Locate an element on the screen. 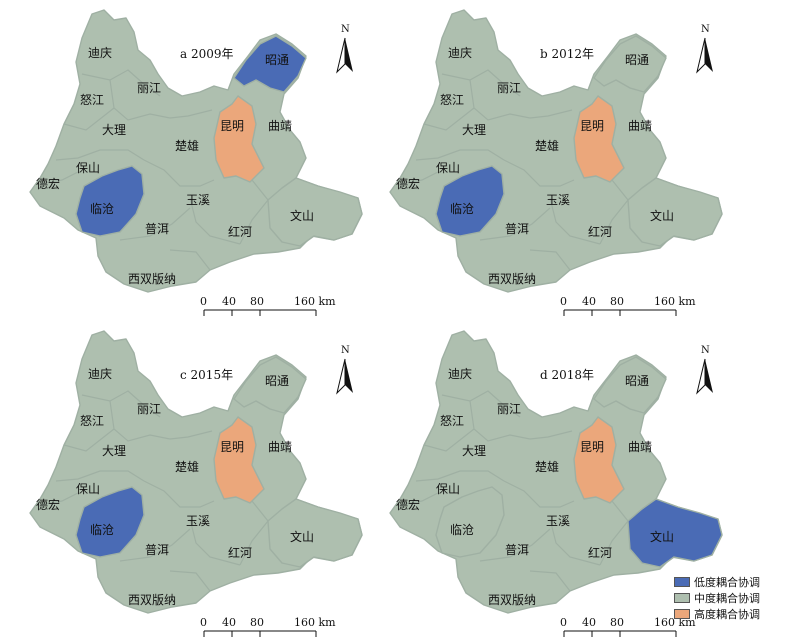 The height and width of the screenshot is (642, 800). prefecture-zhaotong is located at coordinates (630, 64).